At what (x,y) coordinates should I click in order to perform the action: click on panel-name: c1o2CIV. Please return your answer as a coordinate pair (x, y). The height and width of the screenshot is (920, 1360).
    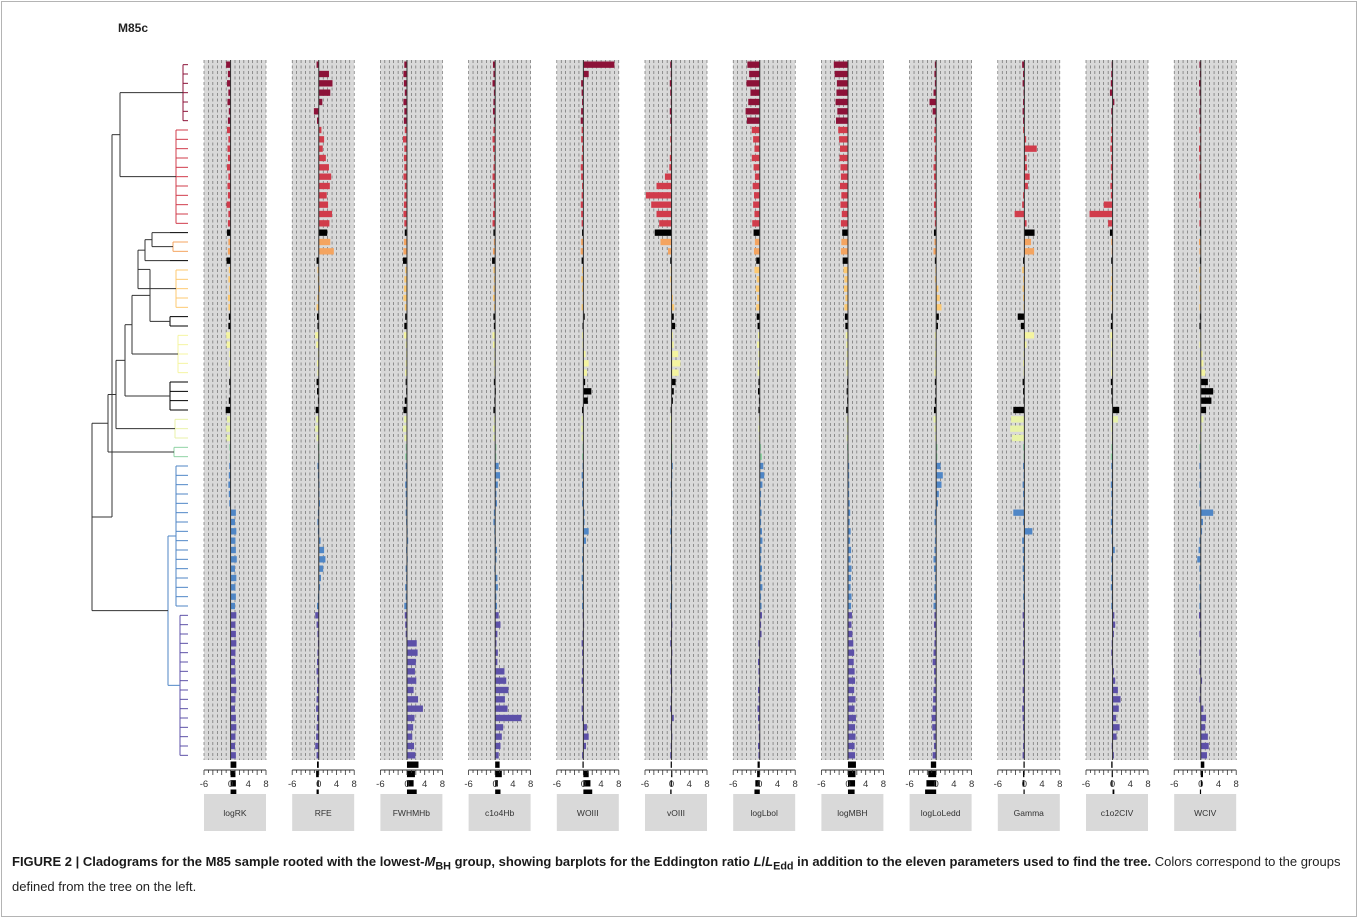
    Looking at the image, I should click on (1117, 813).